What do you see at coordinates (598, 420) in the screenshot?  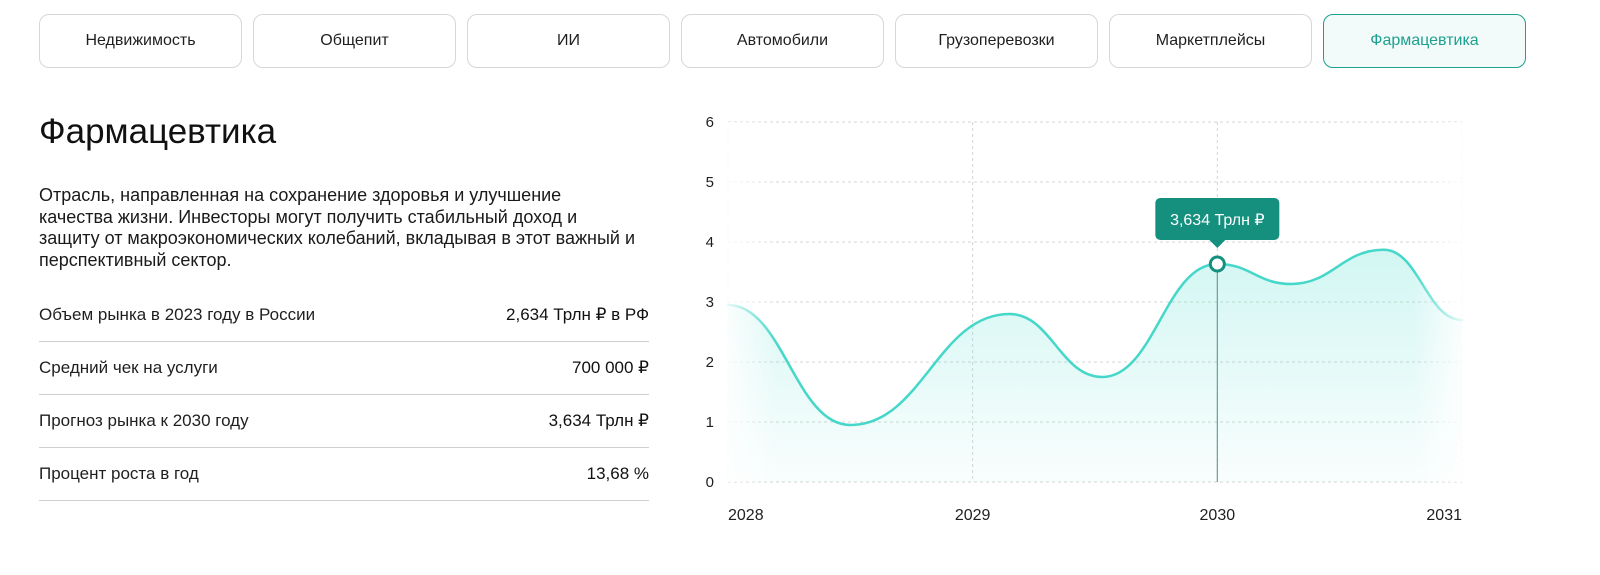 I see `stat-value: 3,634 Трлн ₽` at bounding box center [598, 420].